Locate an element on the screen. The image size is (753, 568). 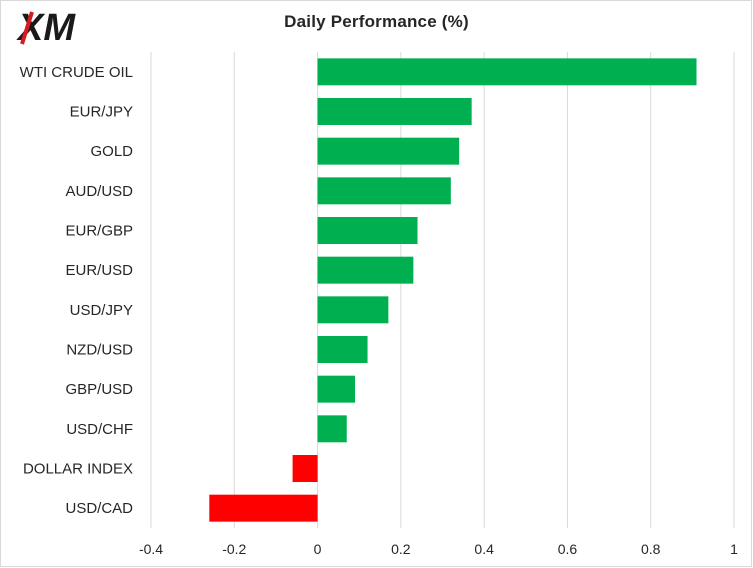
x-tick-label: 0.6 is located at coordinates (568, 549).